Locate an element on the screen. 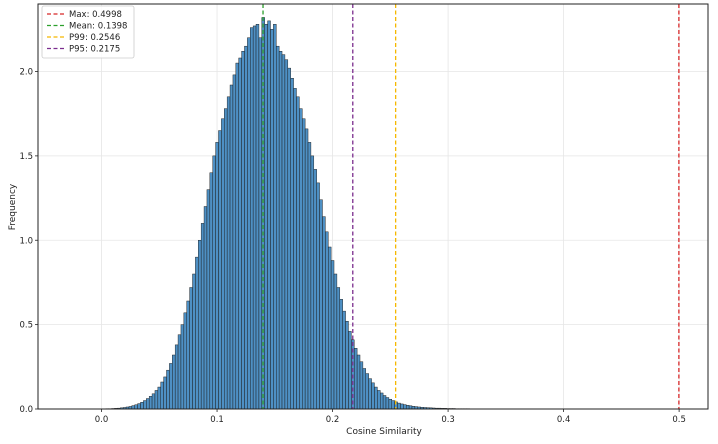  legend-label: Mean: 0.1398 is located at coordinates (98, 27).